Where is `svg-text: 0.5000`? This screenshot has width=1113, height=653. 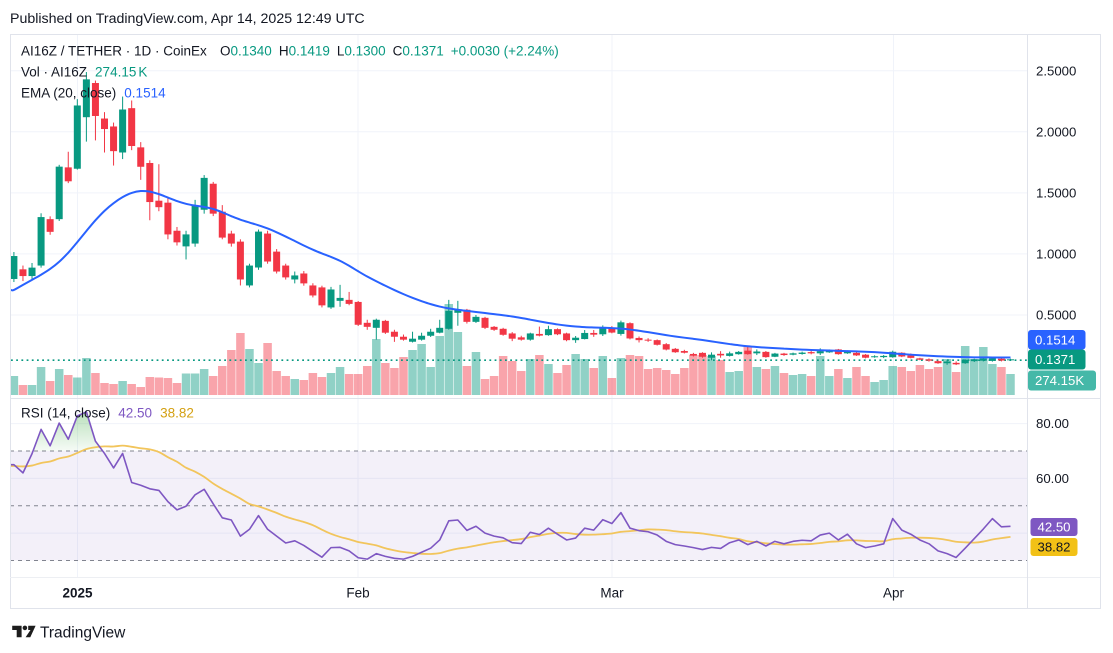 svg-text: 0.5000 is located at coordinates (1056, 315).